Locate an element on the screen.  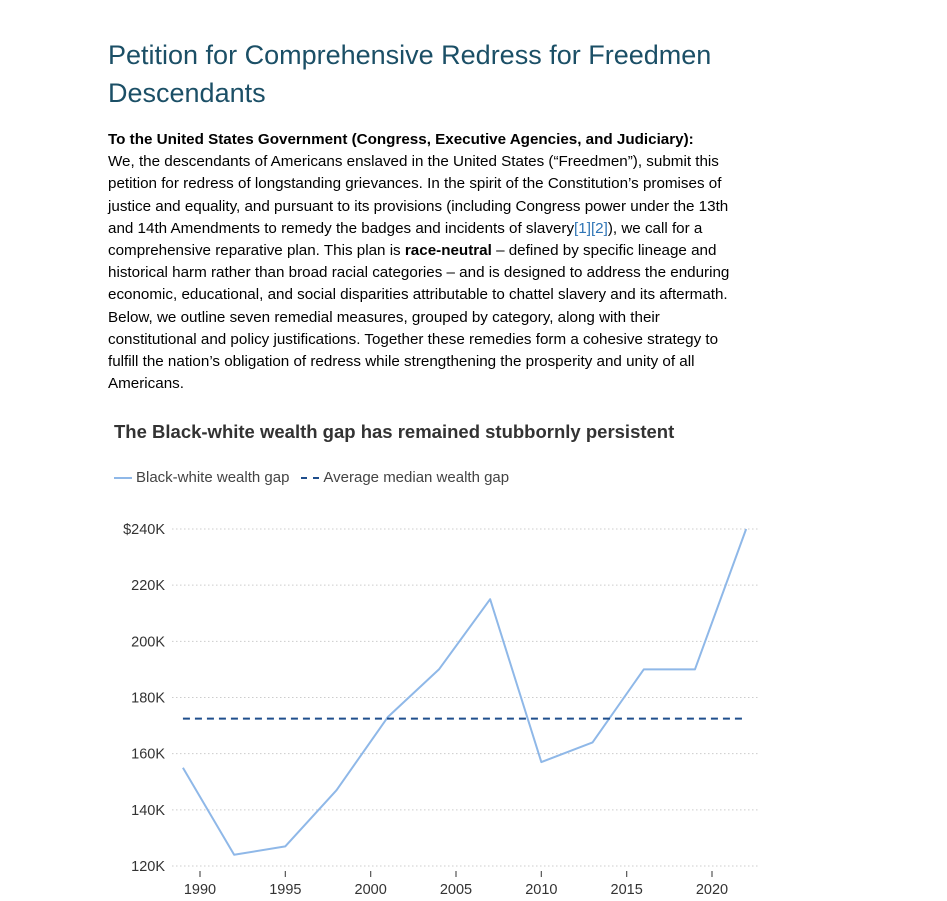
y-tick-label: 160K is located at coordinates (148, 755).